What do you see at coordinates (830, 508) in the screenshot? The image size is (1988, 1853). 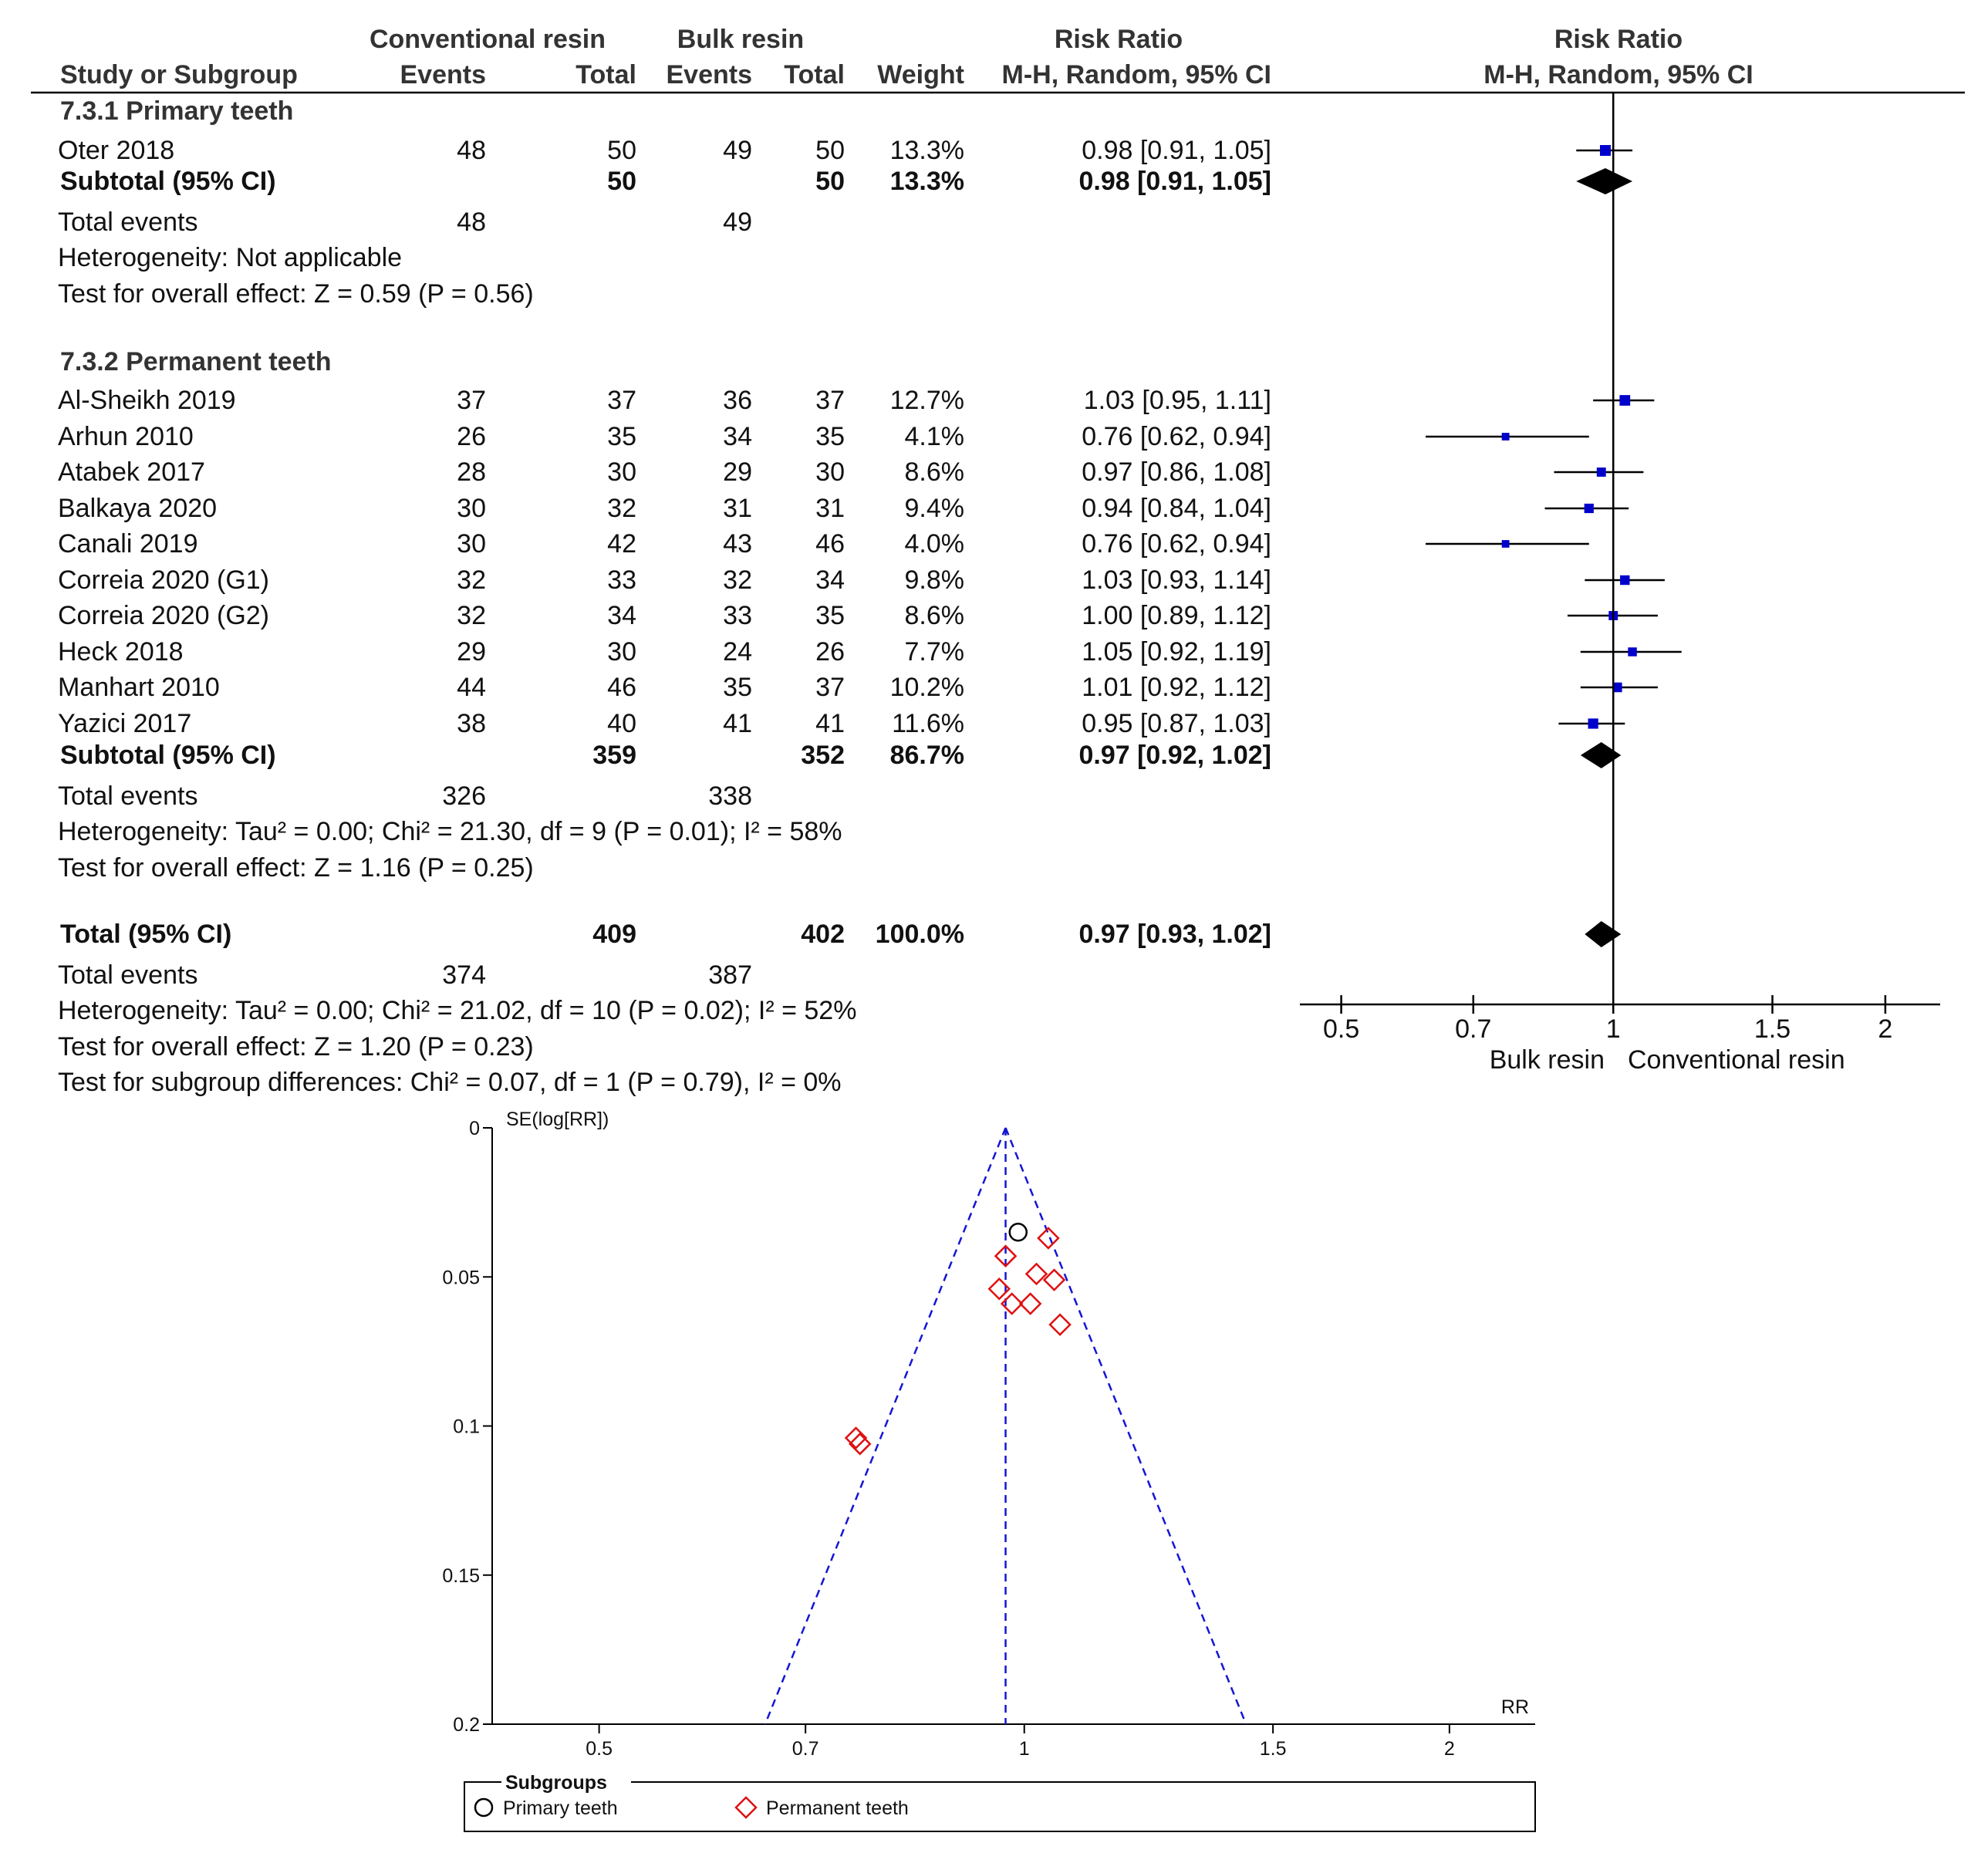 I see `group2-total-value: 31` at bounding box center [830, 508].